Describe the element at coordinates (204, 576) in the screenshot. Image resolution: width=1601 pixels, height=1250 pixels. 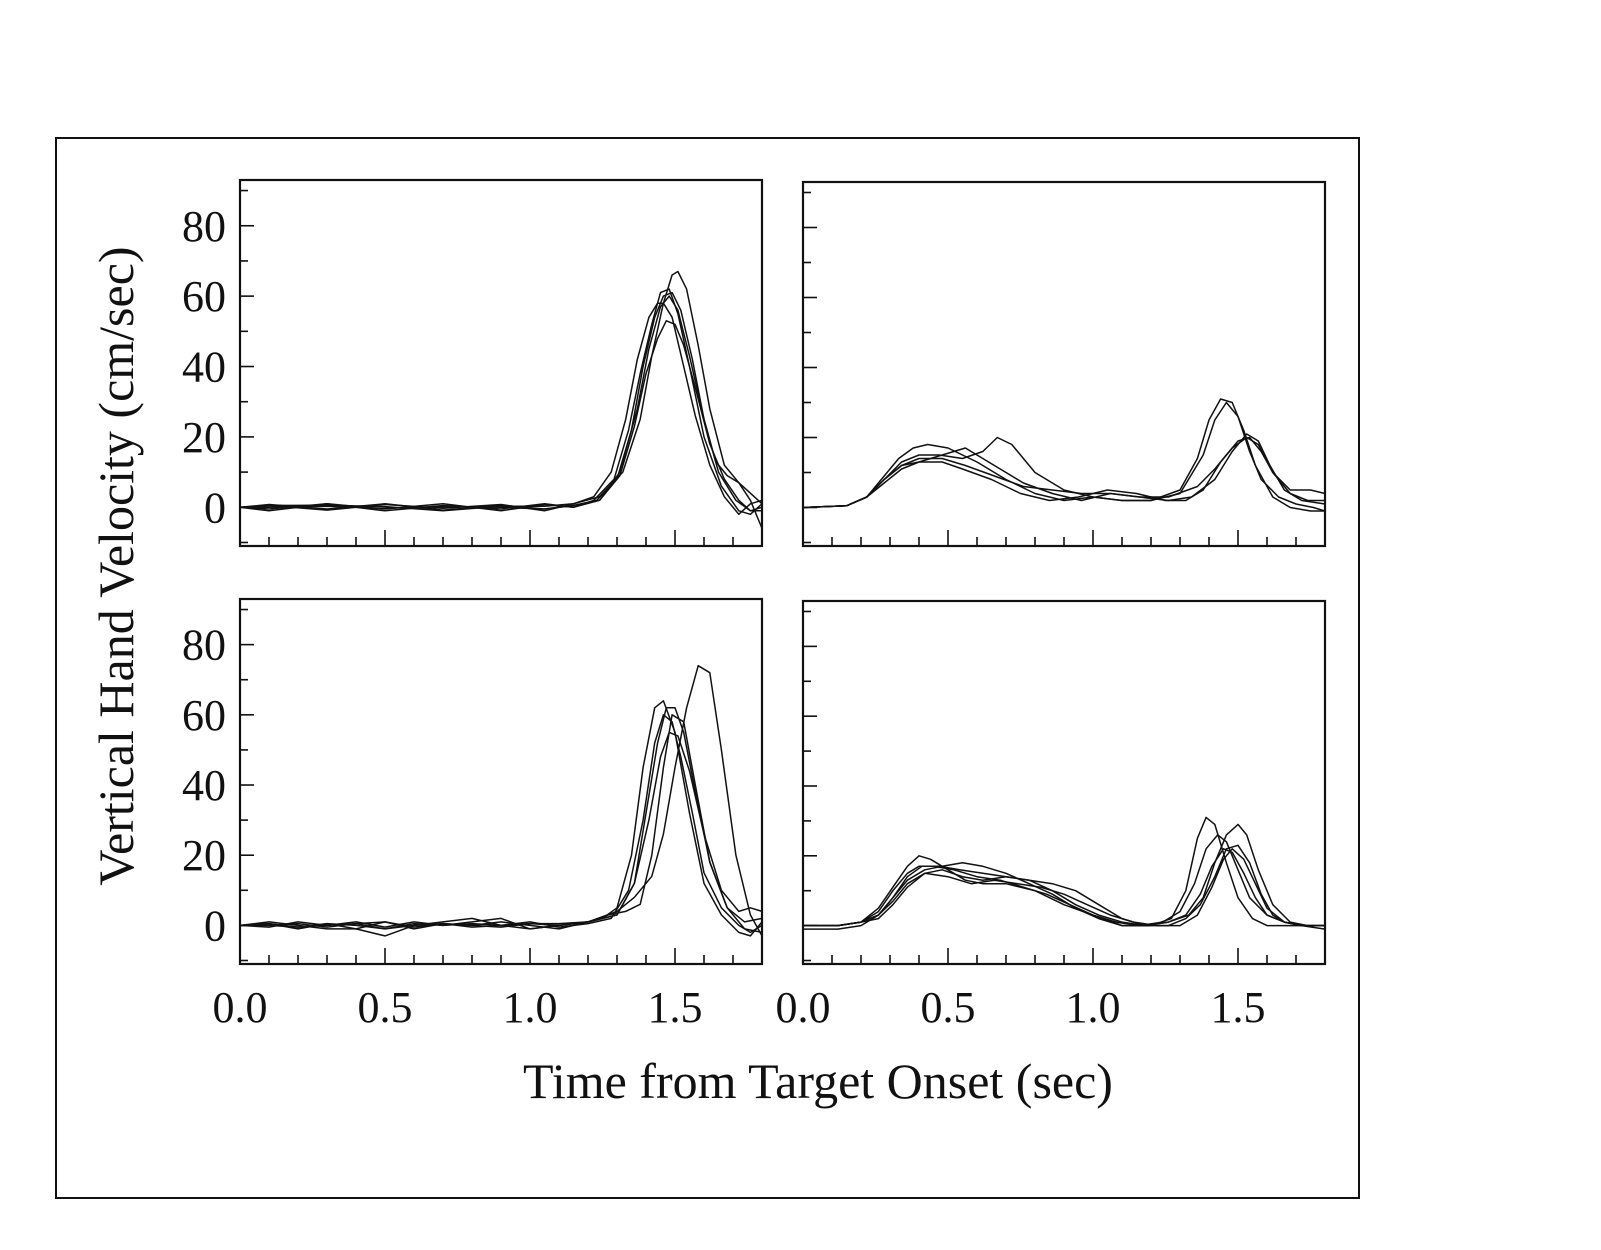
I see `y-tick-labels: 80 60 40 20 0 80 60 40 20 0` at that location.